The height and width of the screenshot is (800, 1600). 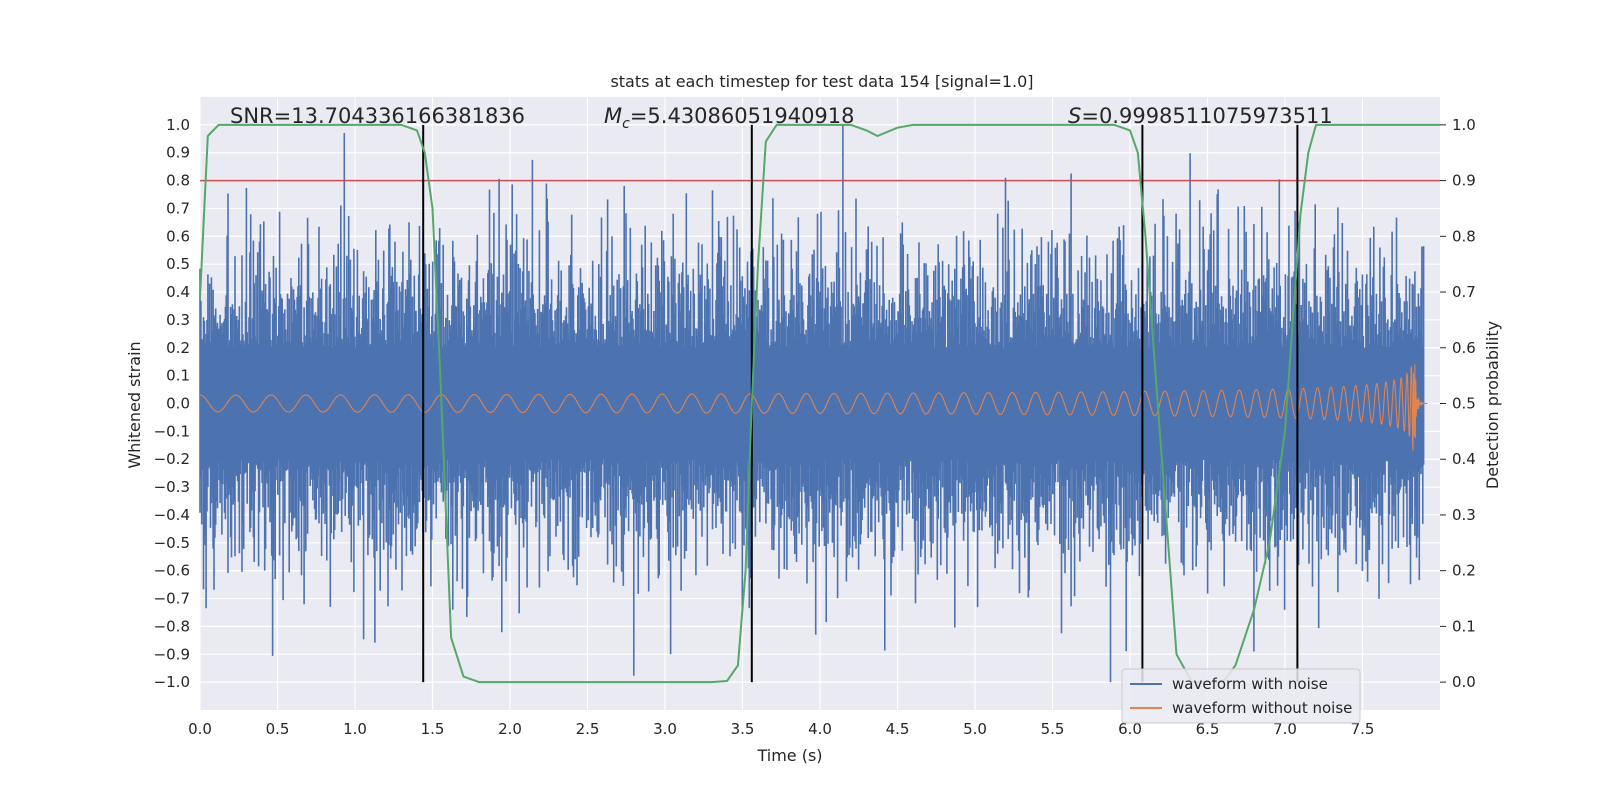 I want to click on y-tick-label: −0.7, so click(x=172, y=599).